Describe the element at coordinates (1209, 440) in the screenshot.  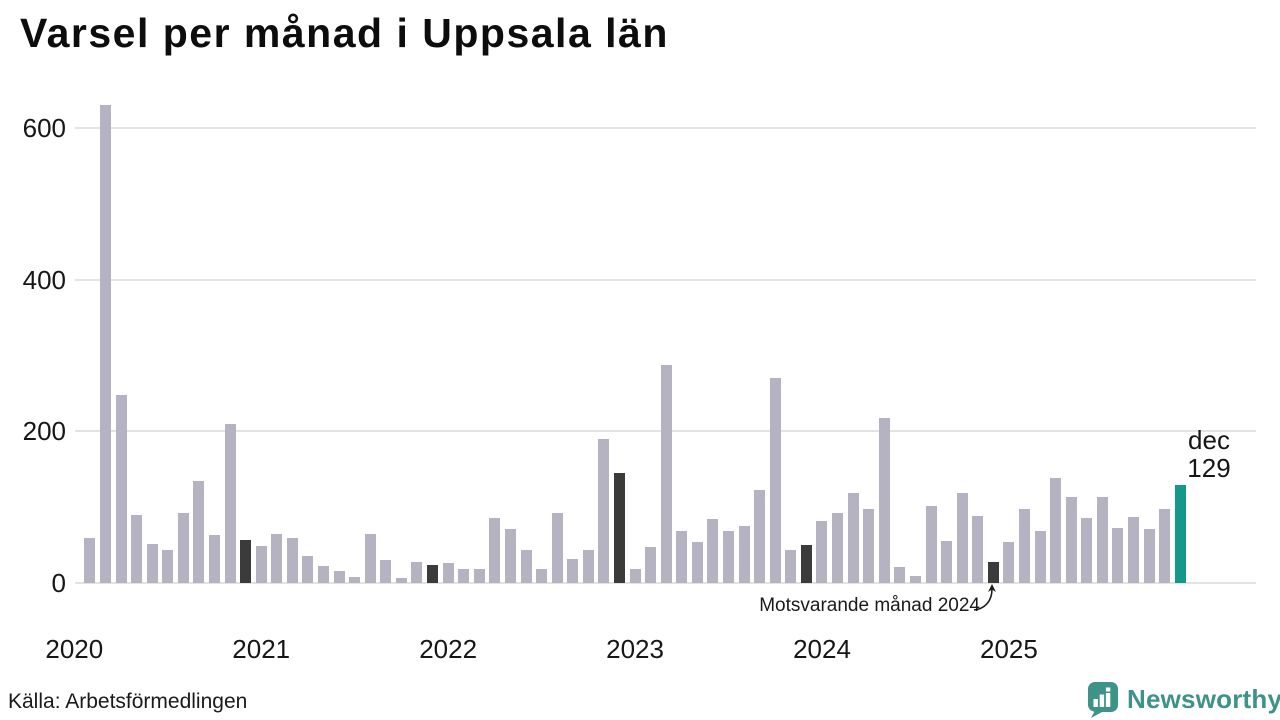
I see `current-month-name: dec` at that location.